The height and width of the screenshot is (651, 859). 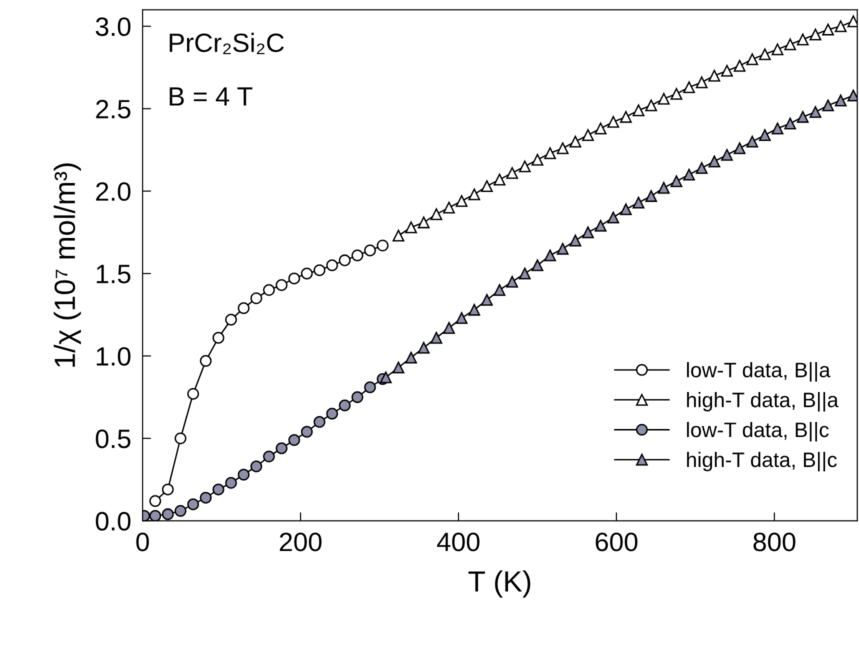 What do you see at coordinates (113, 439) in the screenshot?
I see `y-tick-label: 0.5` at bounding box center [113, 439].